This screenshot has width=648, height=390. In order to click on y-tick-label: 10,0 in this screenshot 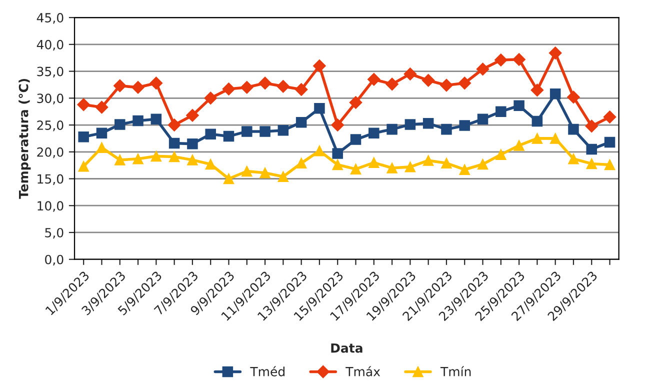, I will do `click(51, 206)`.